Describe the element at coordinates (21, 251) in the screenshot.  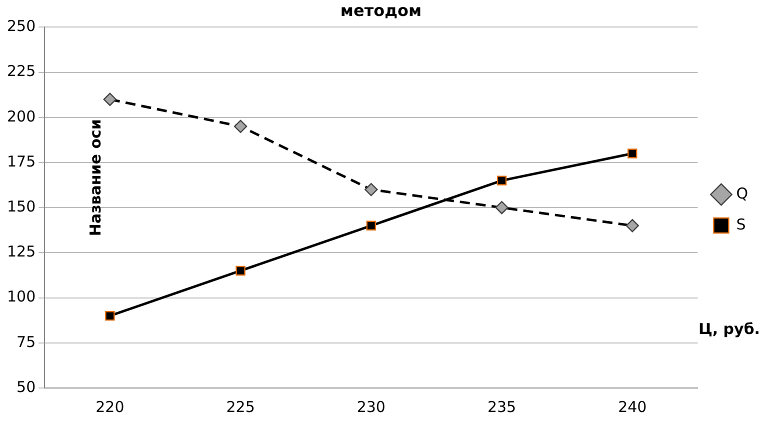
I see `y-tick-label: 125` at that location.